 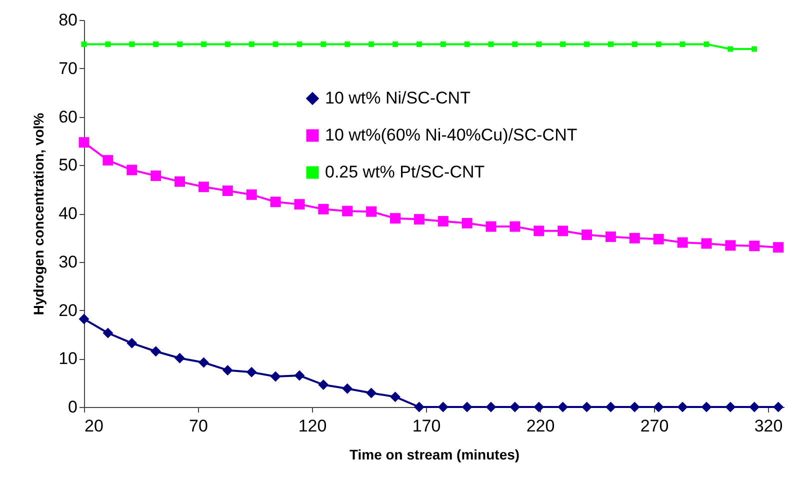 What do you see at coordinates (68, 68) in the screenshot?
I see `y-tick-label: 70` at bounding box center [68, 68].